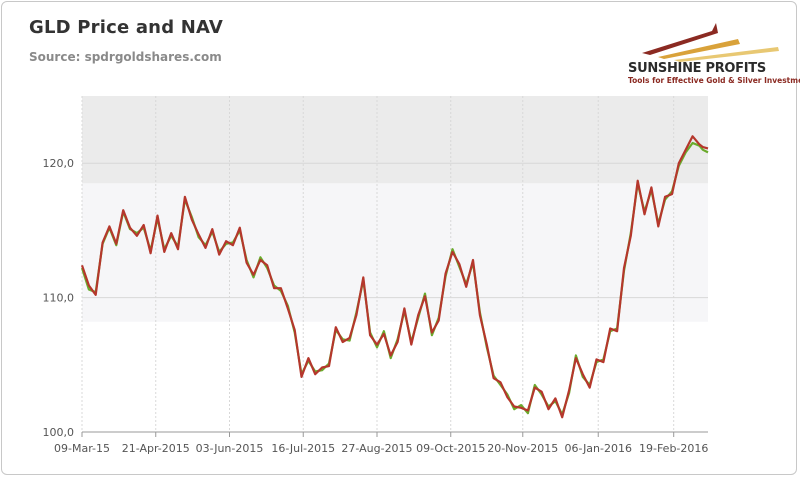 This screenshot has width=800, height=478. What do you see at coordinates (697, 68) in the screenshot?
I see `logo-name: SUNSHINE PROFITS` at bounding box center [697, 68].